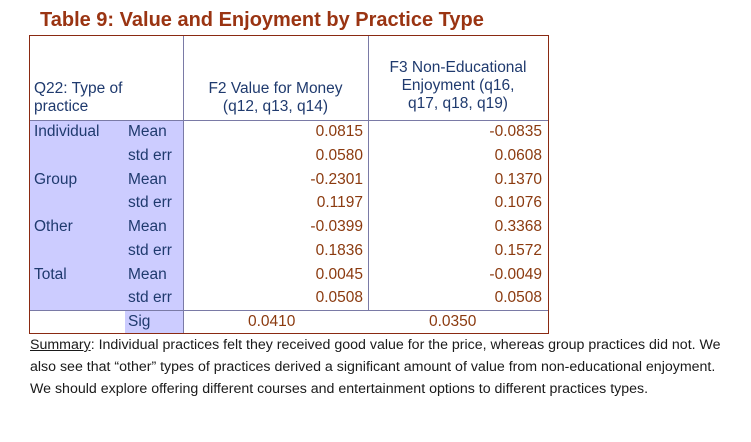  I want to click on header-f2: F2 Value for Money (q12, q13, q14), so click(275, 97).